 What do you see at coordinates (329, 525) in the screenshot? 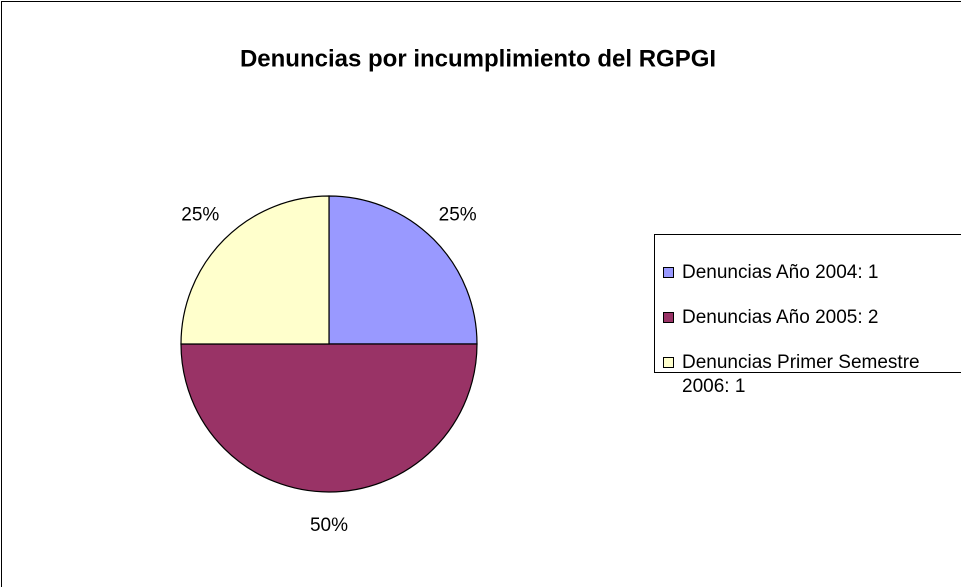
I see `data-label: 50%` at bounding box center [329, 525].